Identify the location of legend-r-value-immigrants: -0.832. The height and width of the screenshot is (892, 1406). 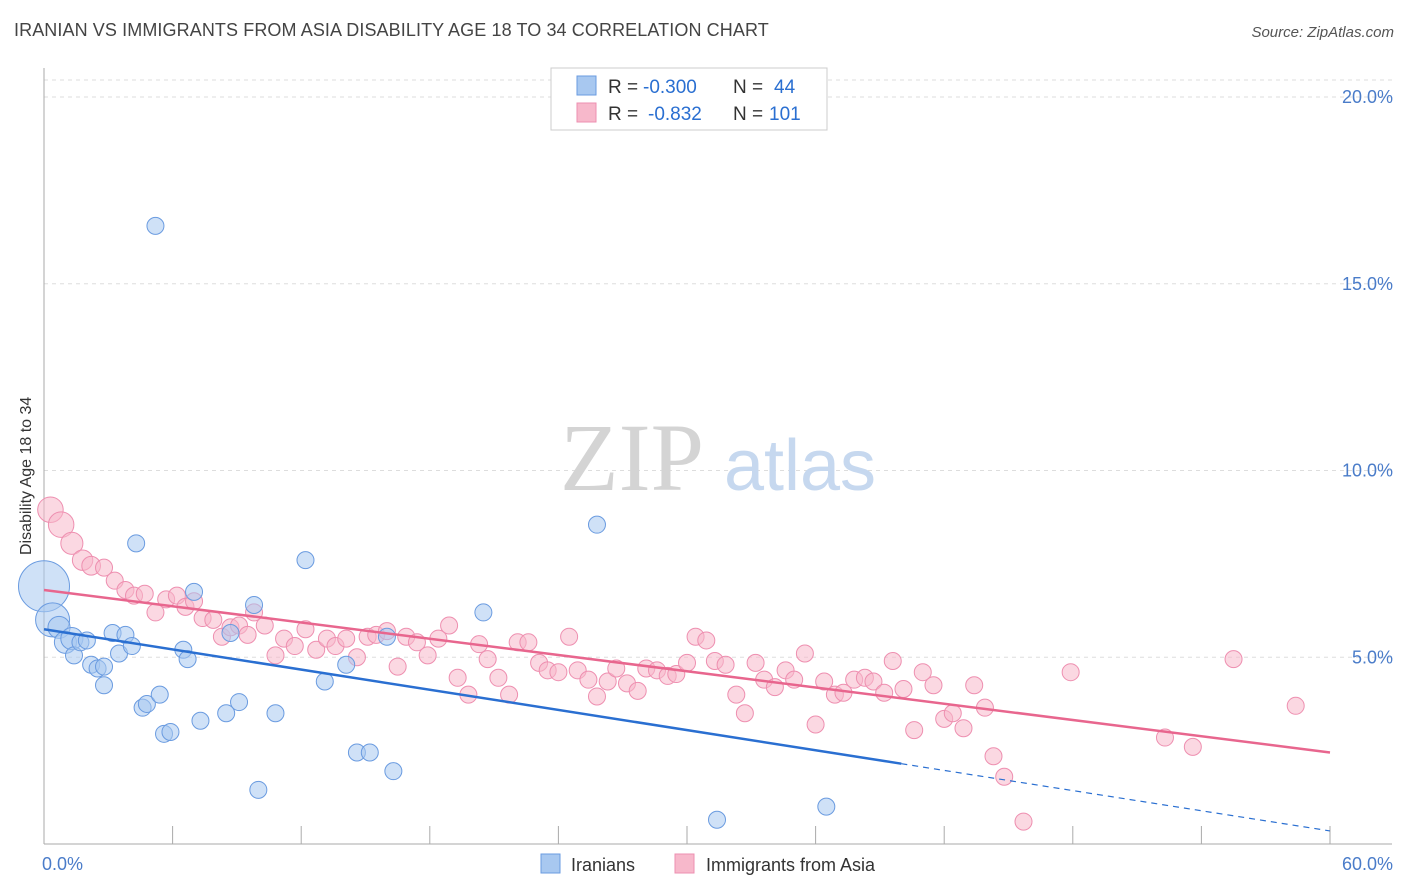
(675, 114).